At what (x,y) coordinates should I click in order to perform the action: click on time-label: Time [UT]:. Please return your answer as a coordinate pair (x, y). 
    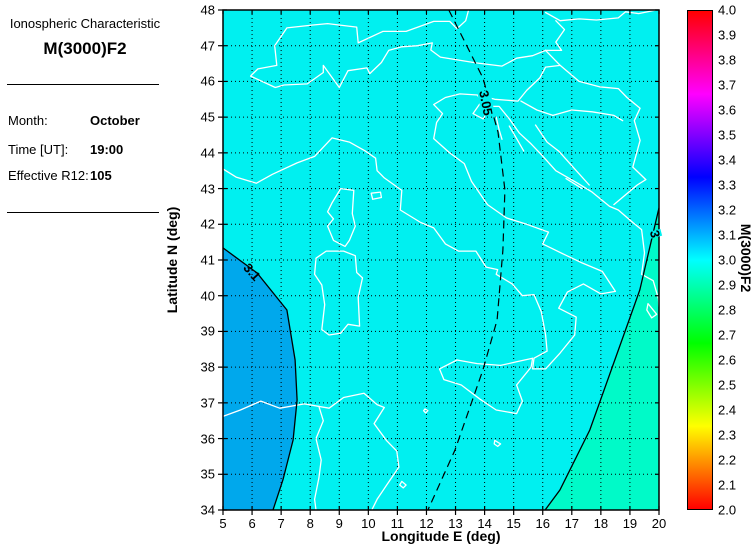
    Looking at the image, I should click on (38, 149).